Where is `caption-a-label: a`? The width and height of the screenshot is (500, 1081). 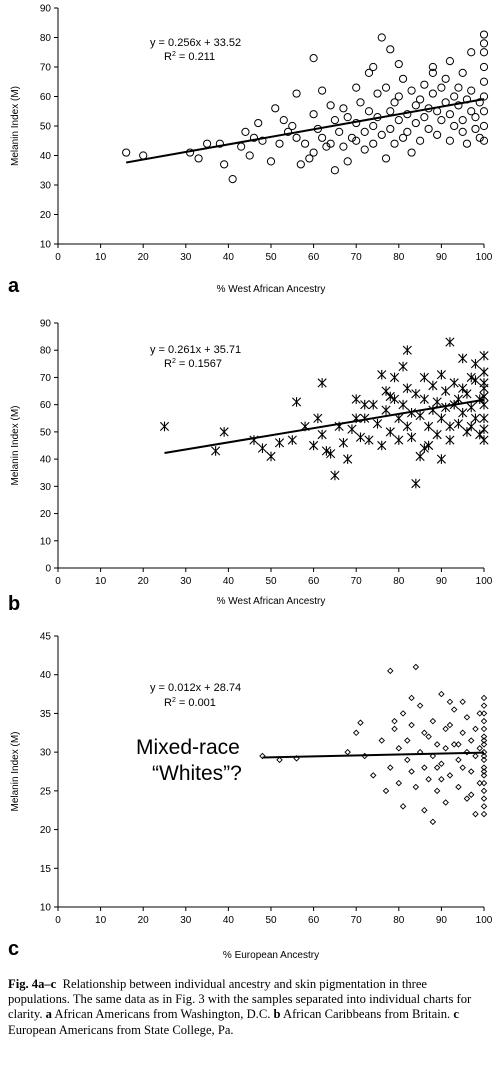
caption-a-label: a is located at coordinates (48, 1014).